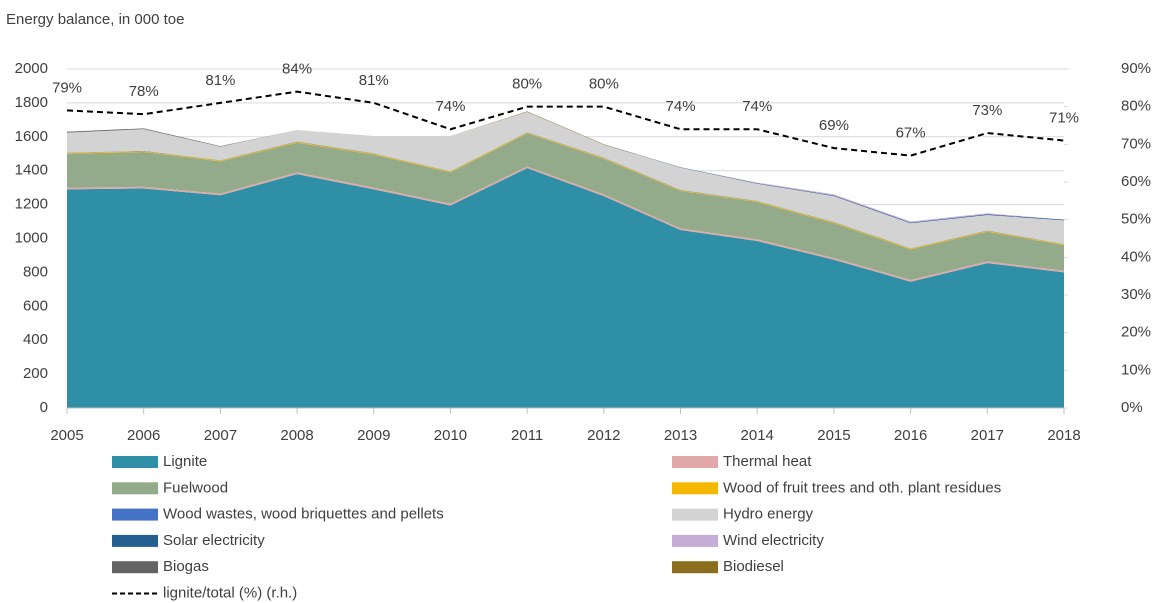  I want to click on x-tick-label: 2006, so click(143, 435).